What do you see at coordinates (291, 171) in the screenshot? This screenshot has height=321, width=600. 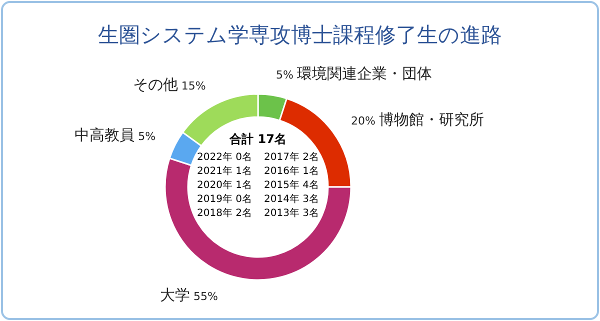 I see `text: 2016年 1名` at bounding box center [291, 171].